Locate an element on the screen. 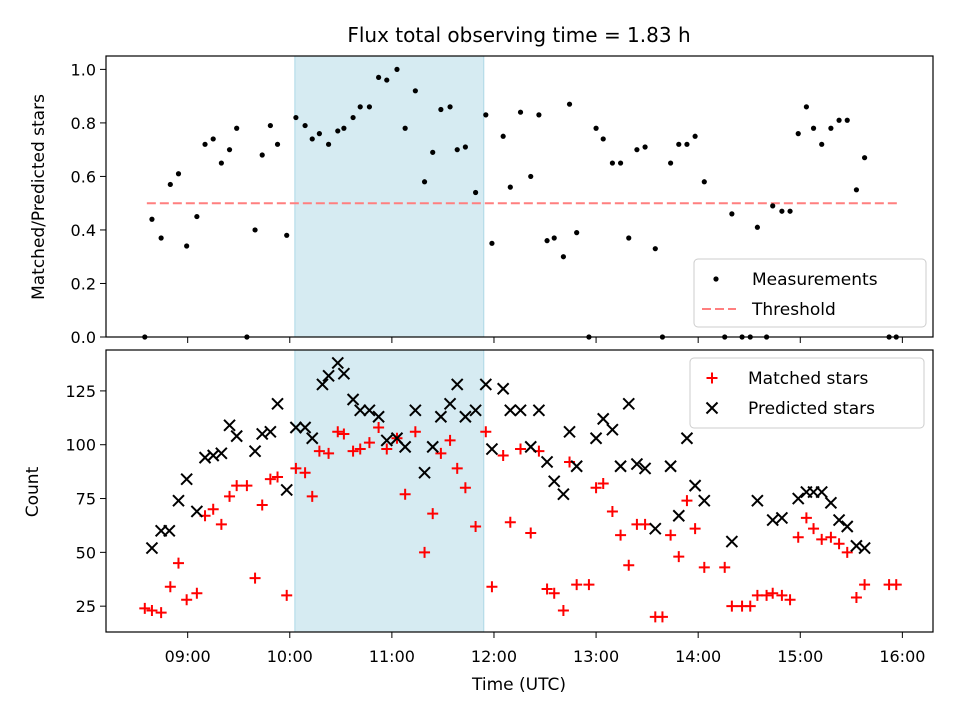 The height and width of the screenshot is (720, 960). legend-matched-marker is located at coordinates (712, 378).